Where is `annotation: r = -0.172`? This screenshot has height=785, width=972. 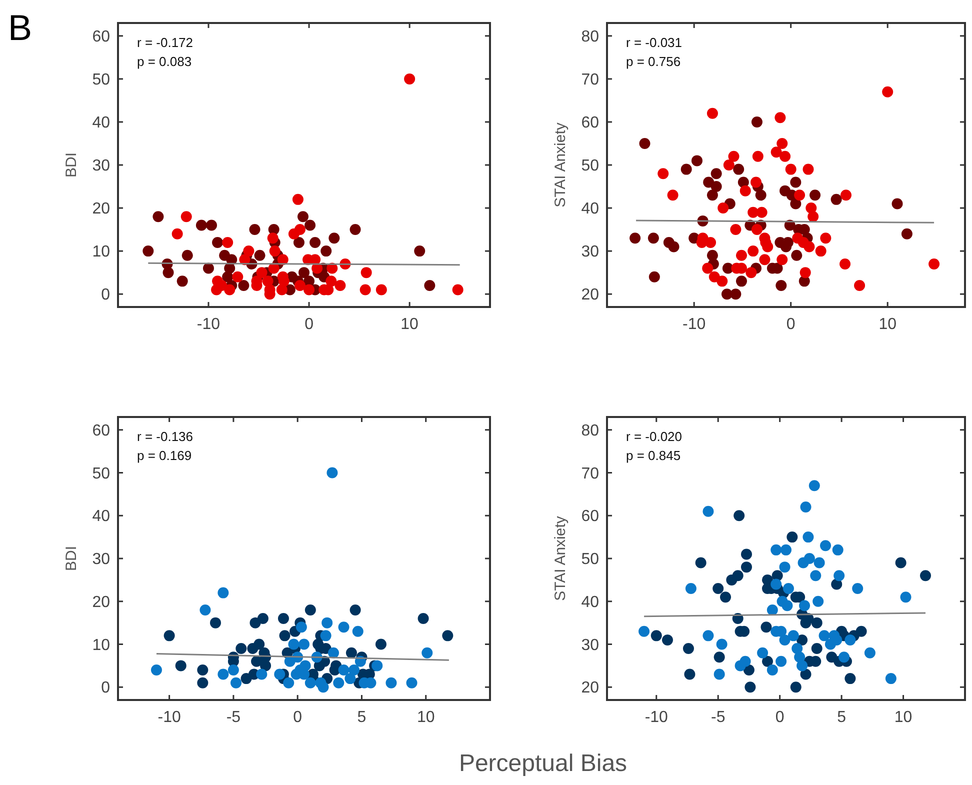 annotation: r = -0.172 is located at coordinates (165, 42).